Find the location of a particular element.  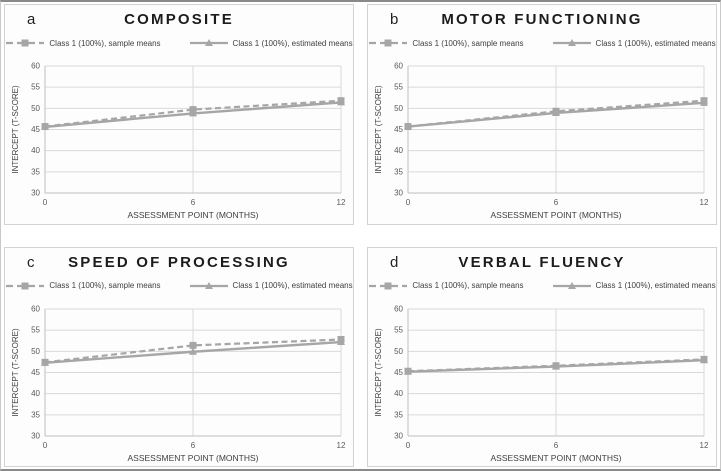

panel-title: VERBAL FLUENCY is located at coordinates (542, 262).